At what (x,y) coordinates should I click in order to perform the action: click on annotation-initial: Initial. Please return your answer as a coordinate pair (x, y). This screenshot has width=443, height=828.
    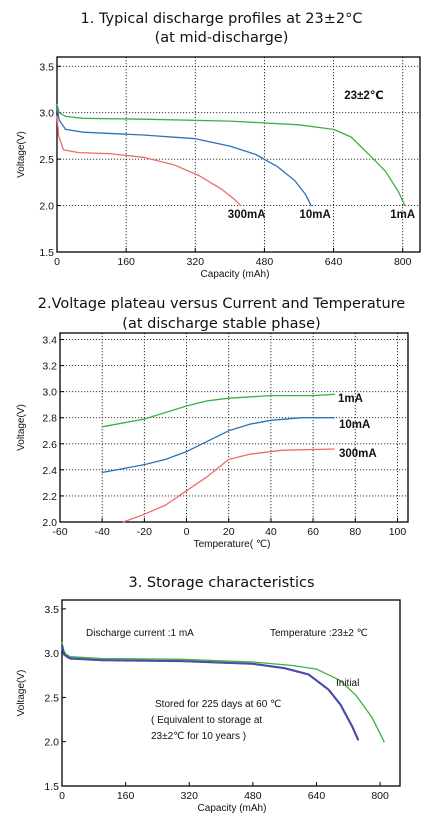
    Looking at the image, I should click on (347, 683).